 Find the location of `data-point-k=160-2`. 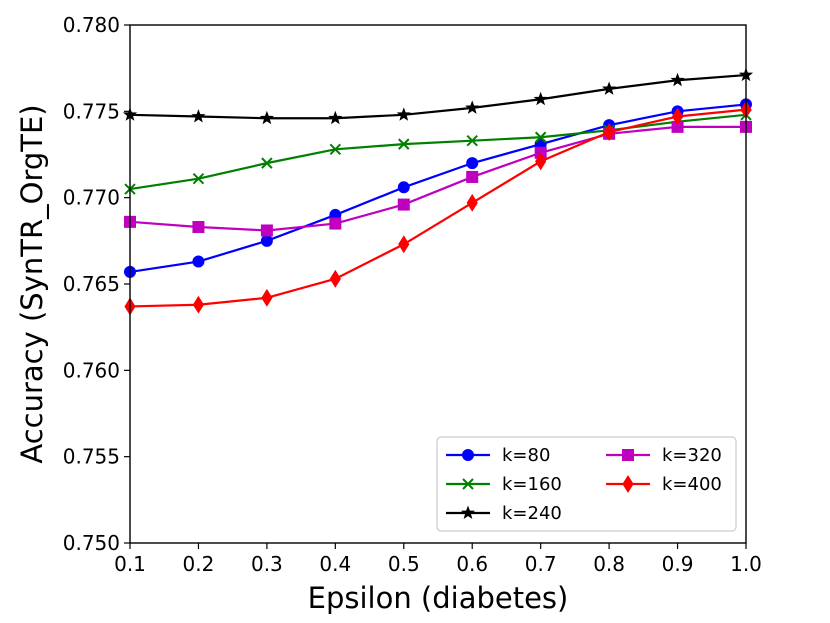

data-point-k=160-2 is located at coordinates (267, 163).